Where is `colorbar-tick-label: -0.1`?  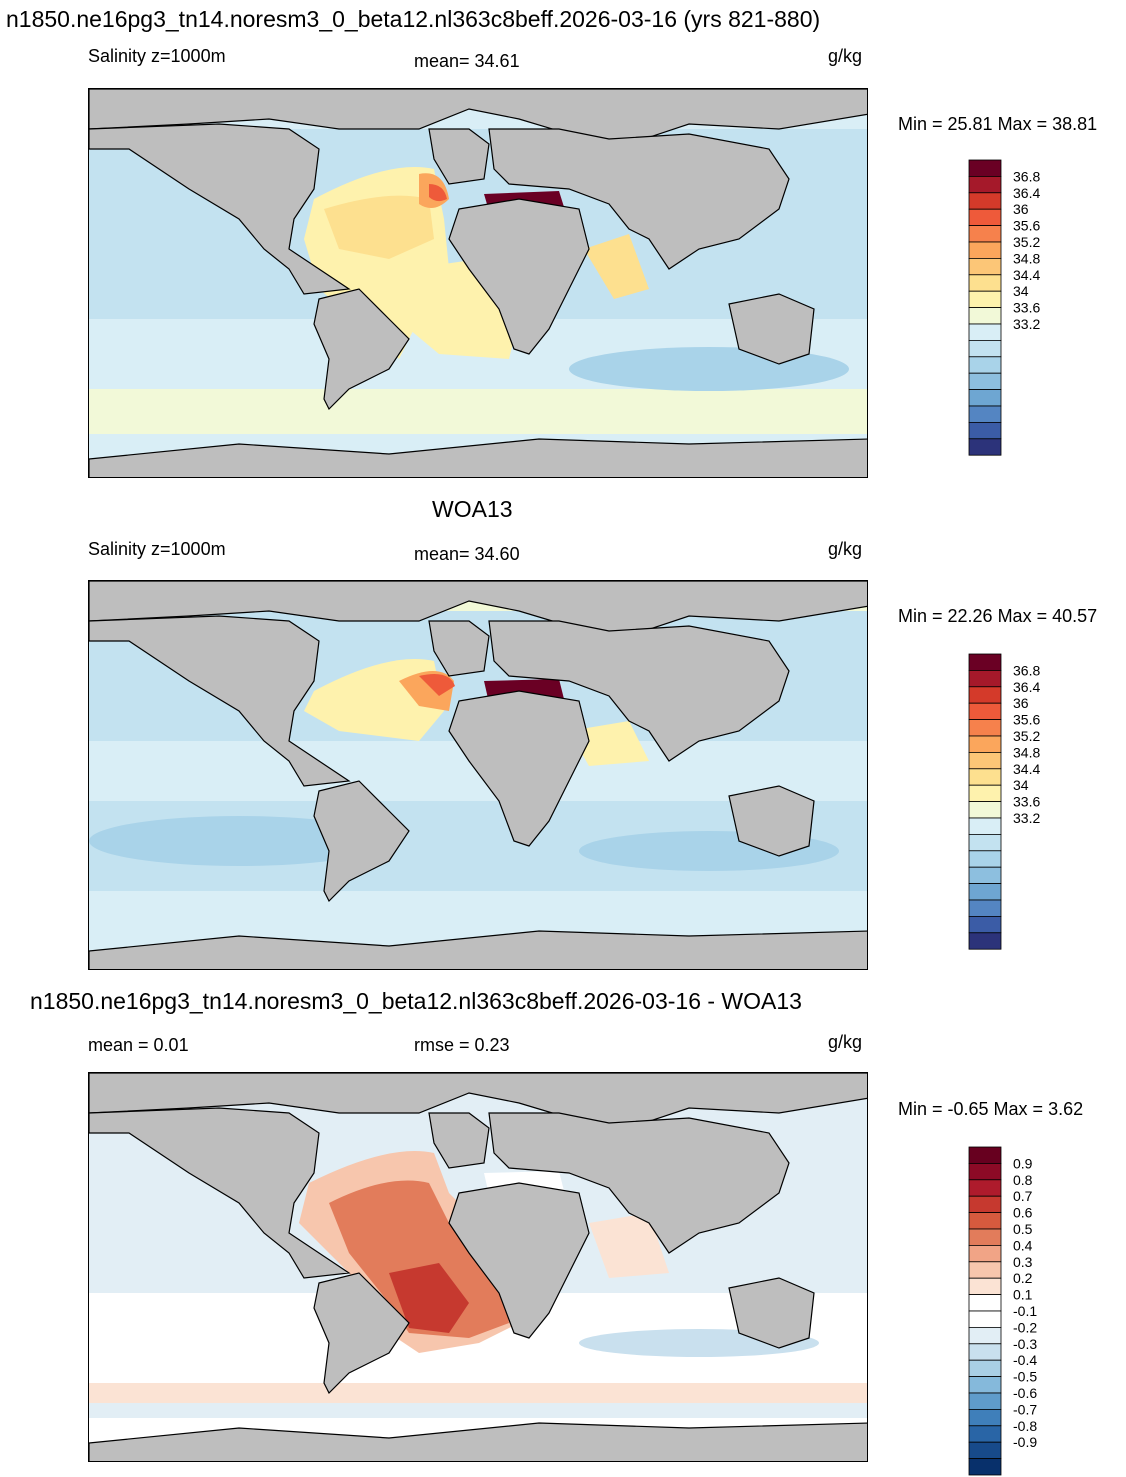
colorbar-tick-label: -0.1 is located at coordinates (1025, 1311).